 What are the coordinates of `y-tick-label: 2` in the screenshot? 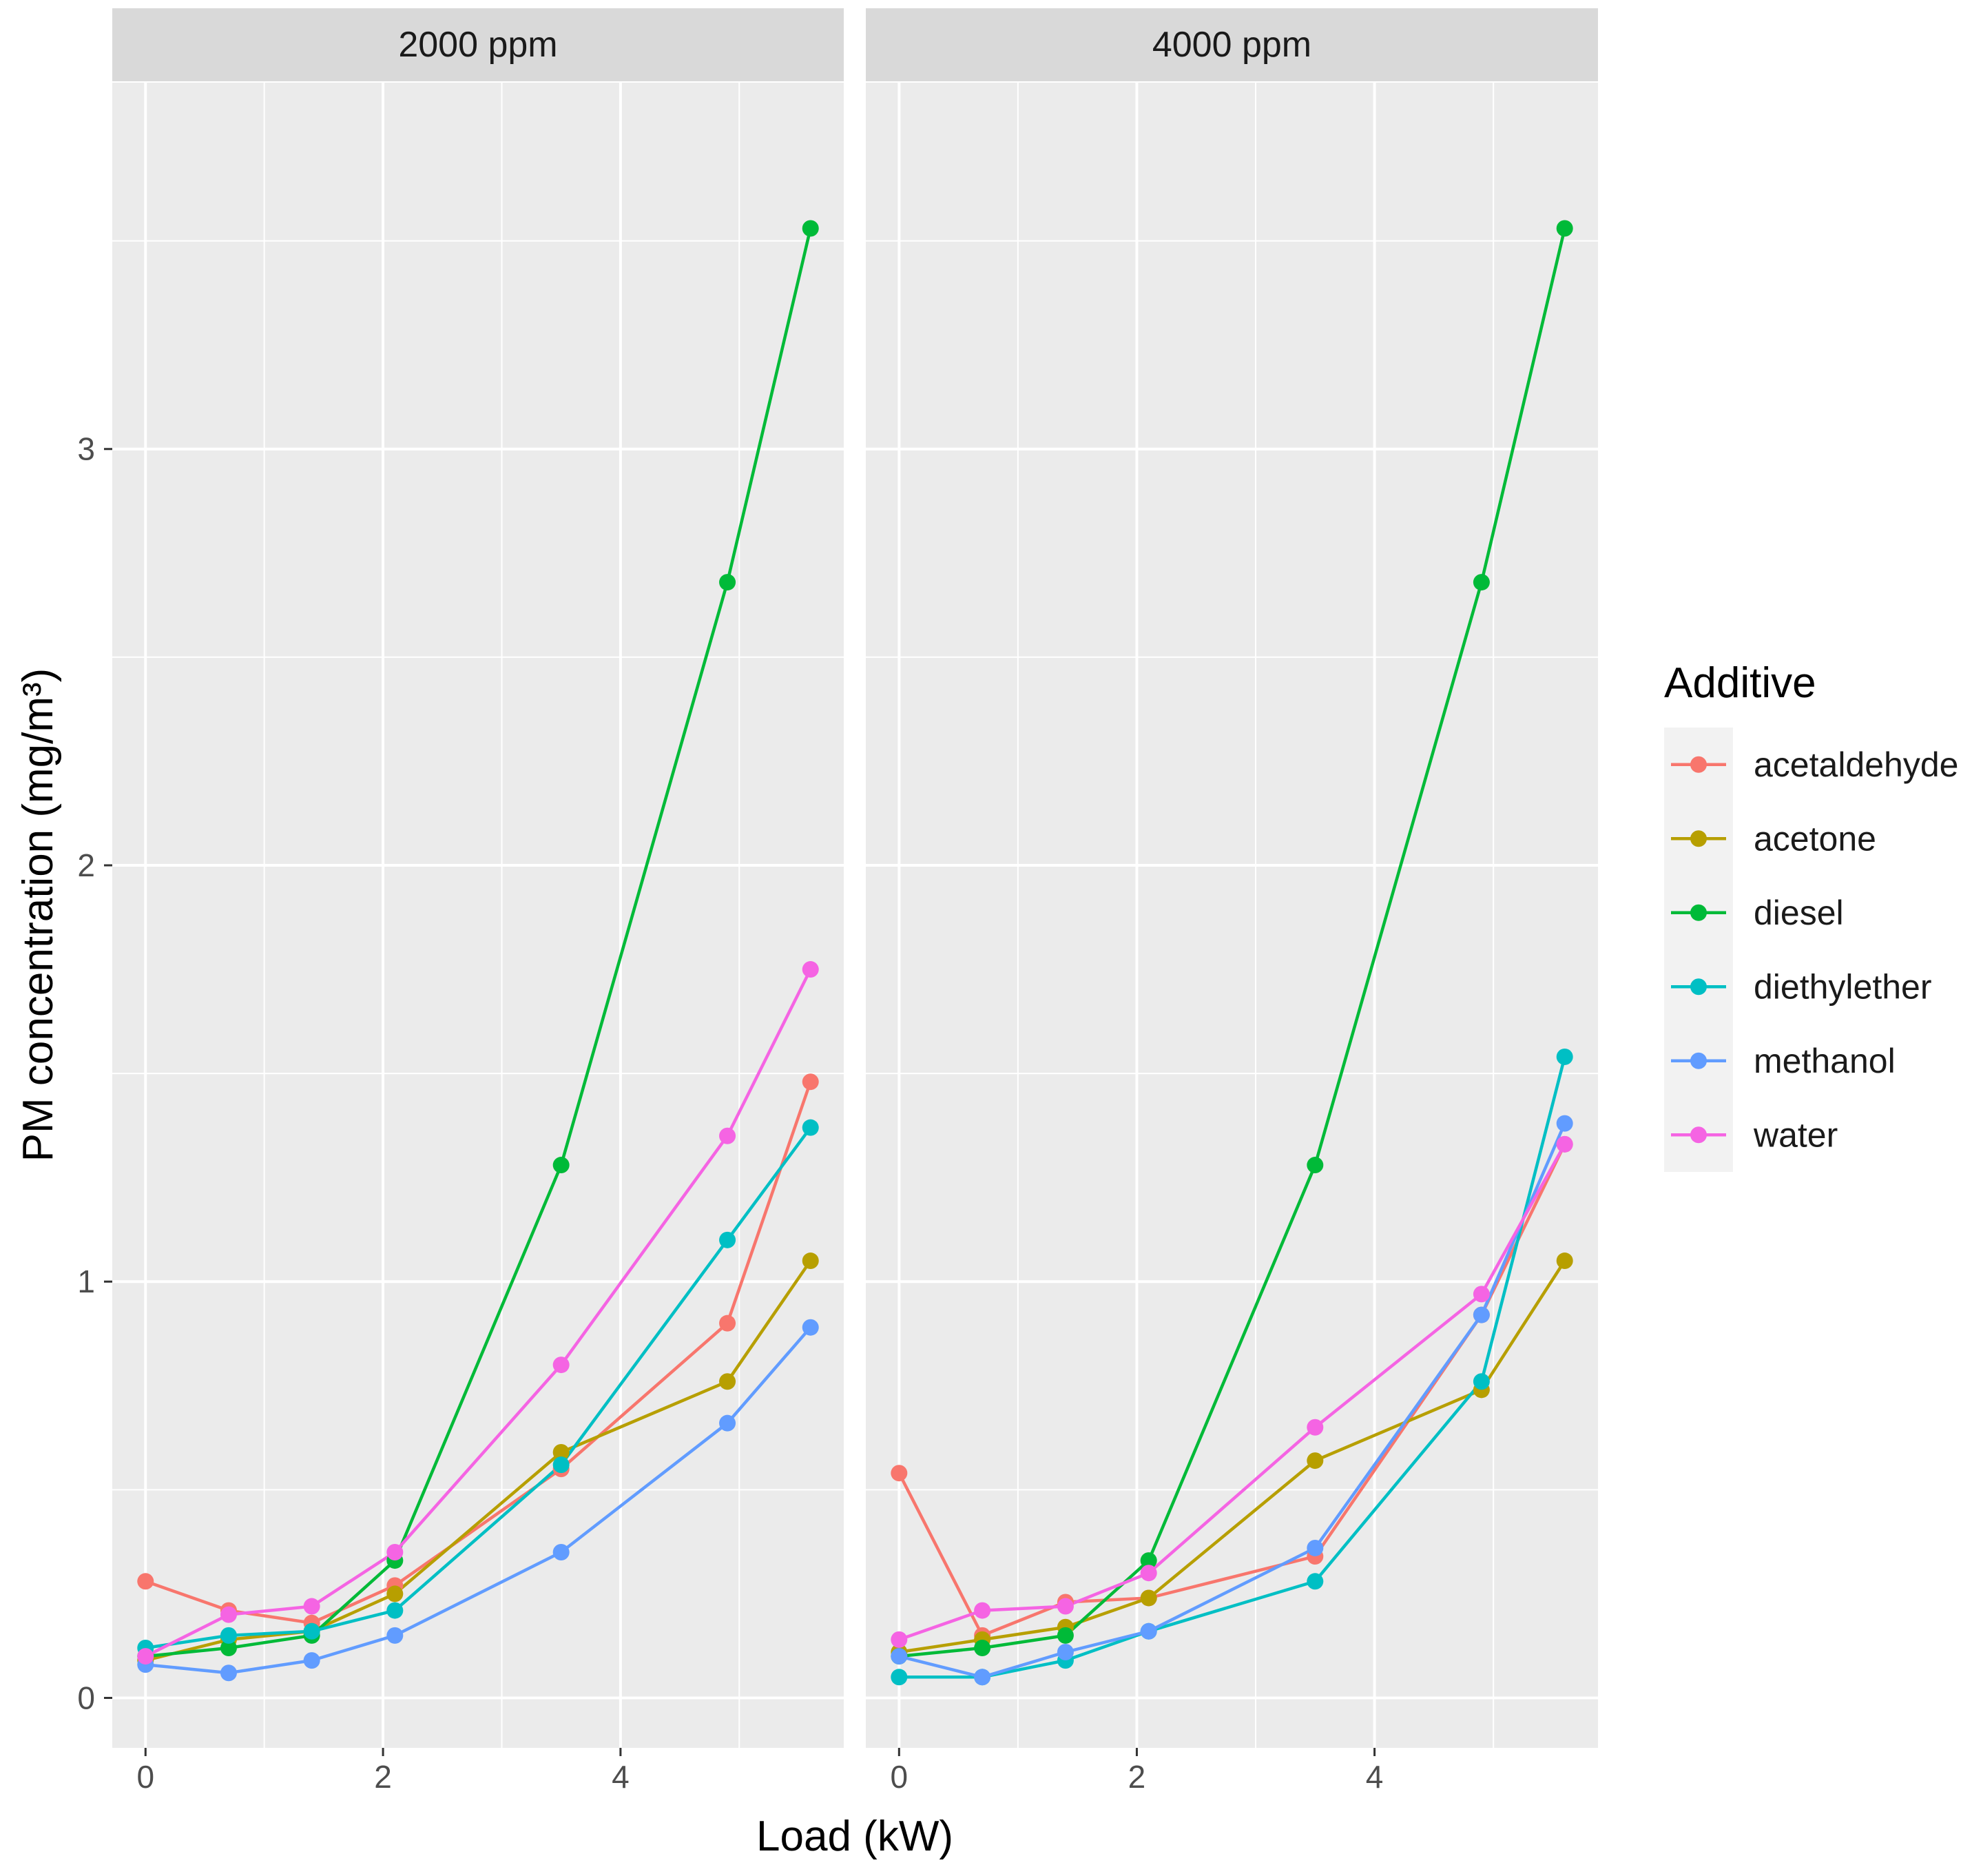 It's located at (86, 865).